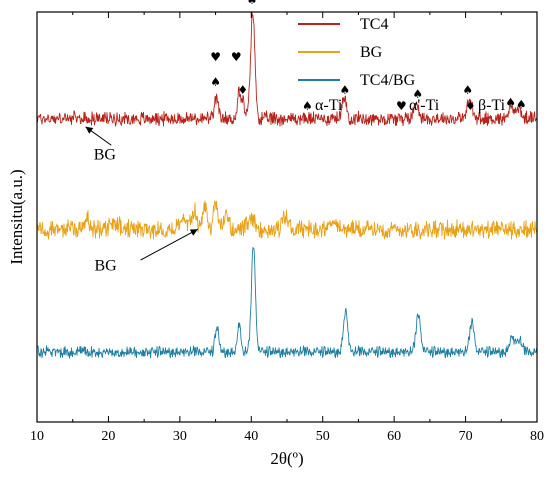  What do you see at coordinates (374, 24) in the screenshot?
I see `legend-label: TC4` at bounding box center [374, 24].